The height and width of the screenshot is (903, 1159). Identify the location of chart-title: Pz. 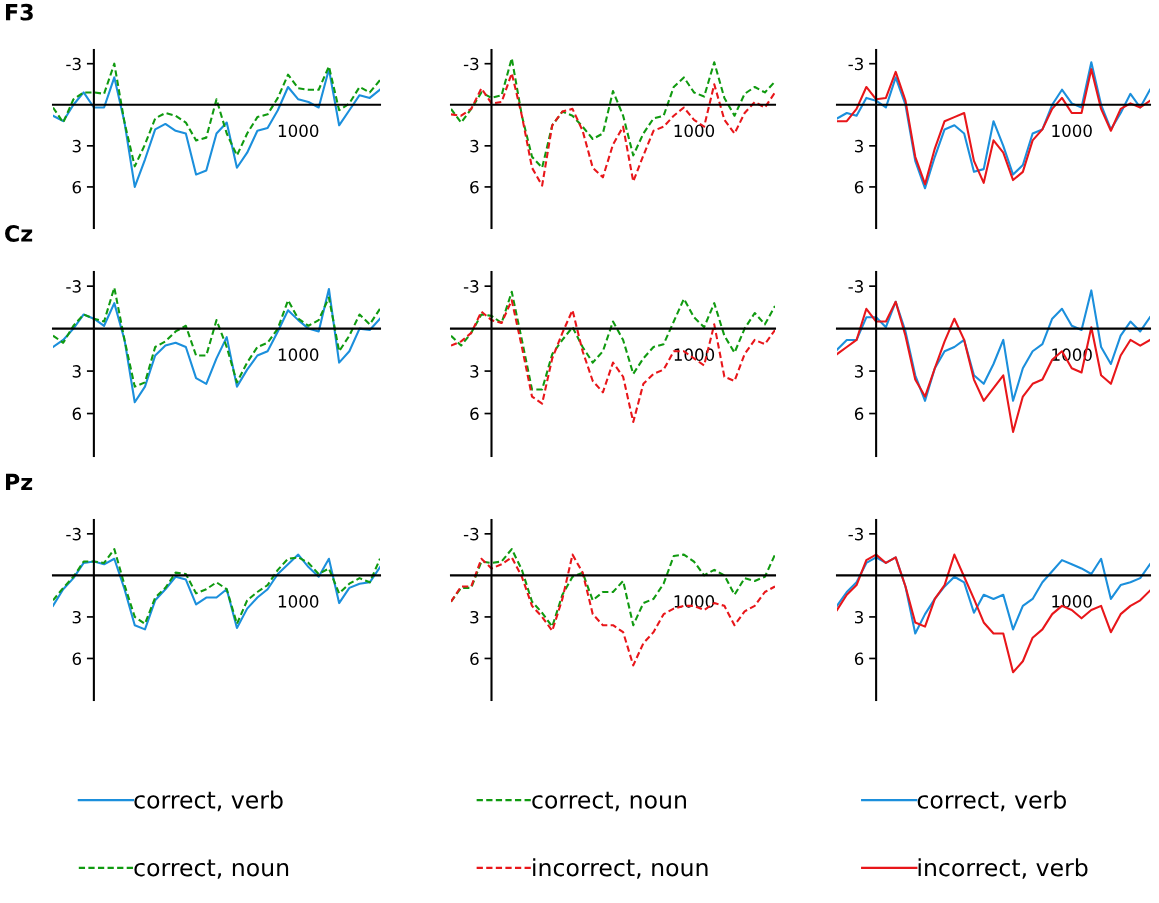
(19, 482).